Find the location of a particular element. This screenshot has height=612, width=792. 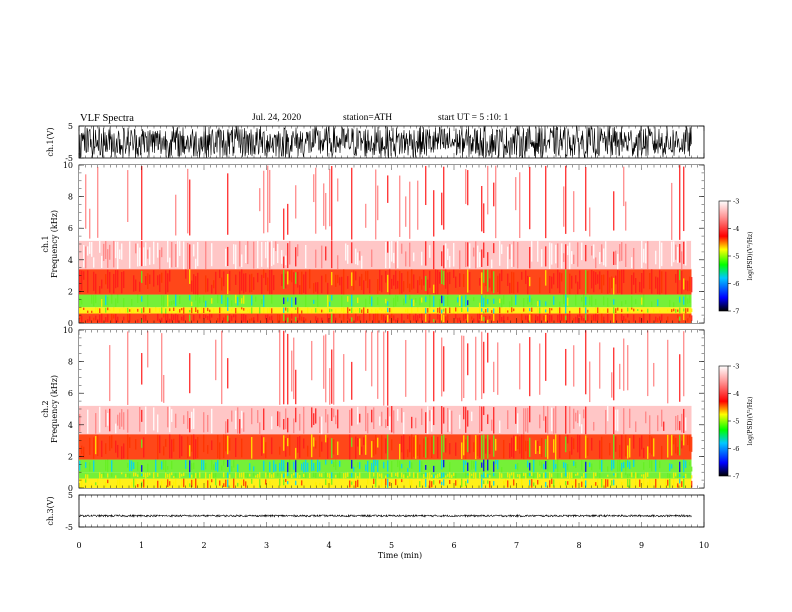

colorbar-tick-label: -3 is located at coordinates (736, 202).